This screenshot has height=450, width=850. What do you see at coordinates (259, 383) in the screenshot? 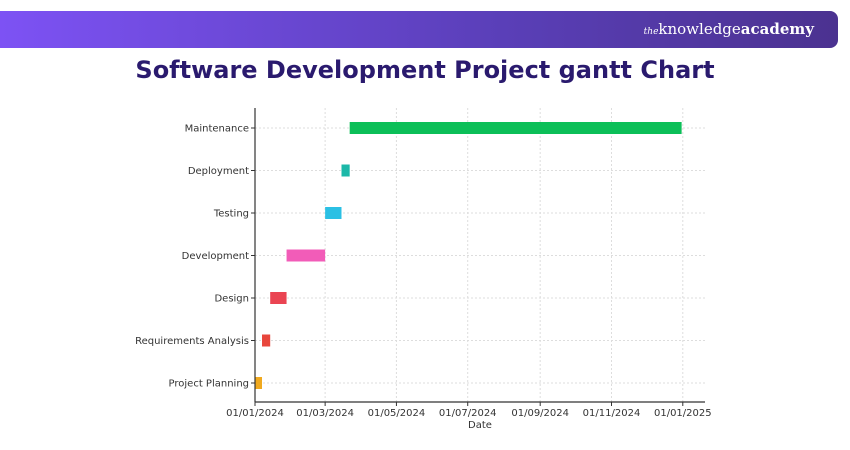
I see `task-bar-project-planning` at bounding box center [259, 383].